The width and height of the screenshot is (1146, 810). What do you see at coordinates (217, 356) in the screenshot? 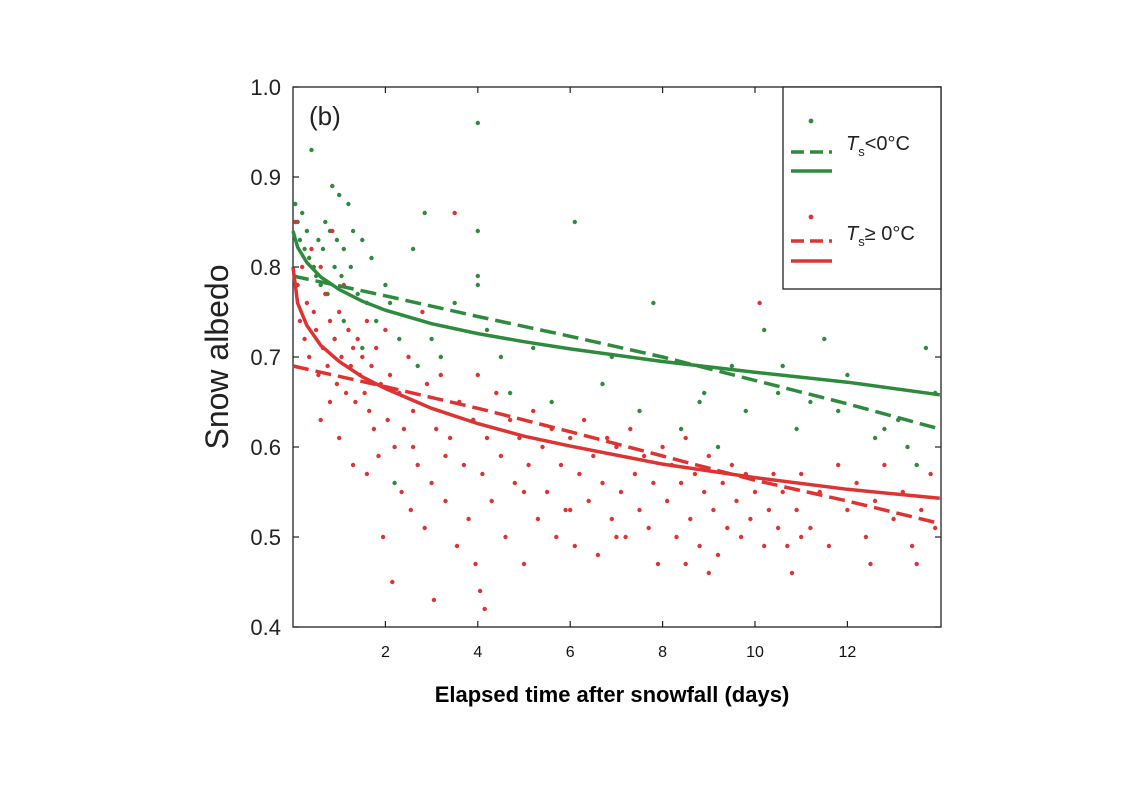
I see `y-axis-label: Snow albedo` at bounding box center [217, 356].